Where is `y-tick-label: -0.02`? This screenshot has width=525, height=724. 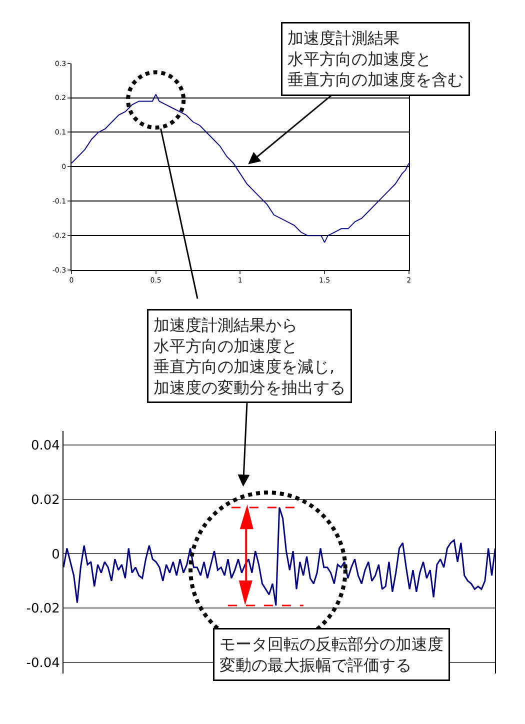 y-tick-label: -0.02 is located at coordinates (43, 609).